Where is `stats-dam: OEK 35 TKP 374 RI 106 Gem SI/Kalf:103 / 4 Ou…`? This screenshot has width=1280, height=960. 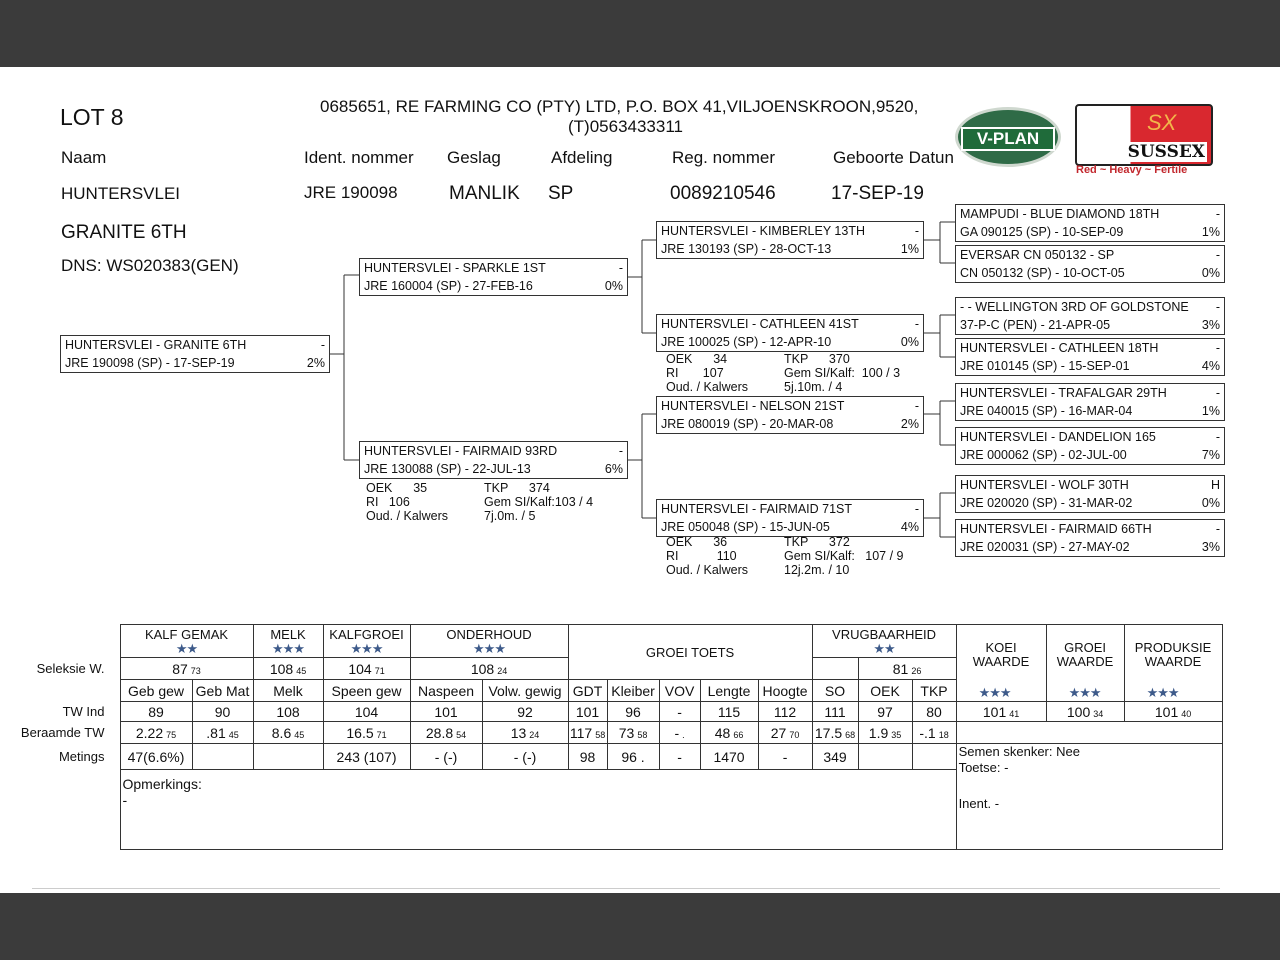 stats-dam: OEK 35 TKP 374 RI 106 Gem SI/Kalf:103 / 4 Ou… is located at coordinates (480, 502).